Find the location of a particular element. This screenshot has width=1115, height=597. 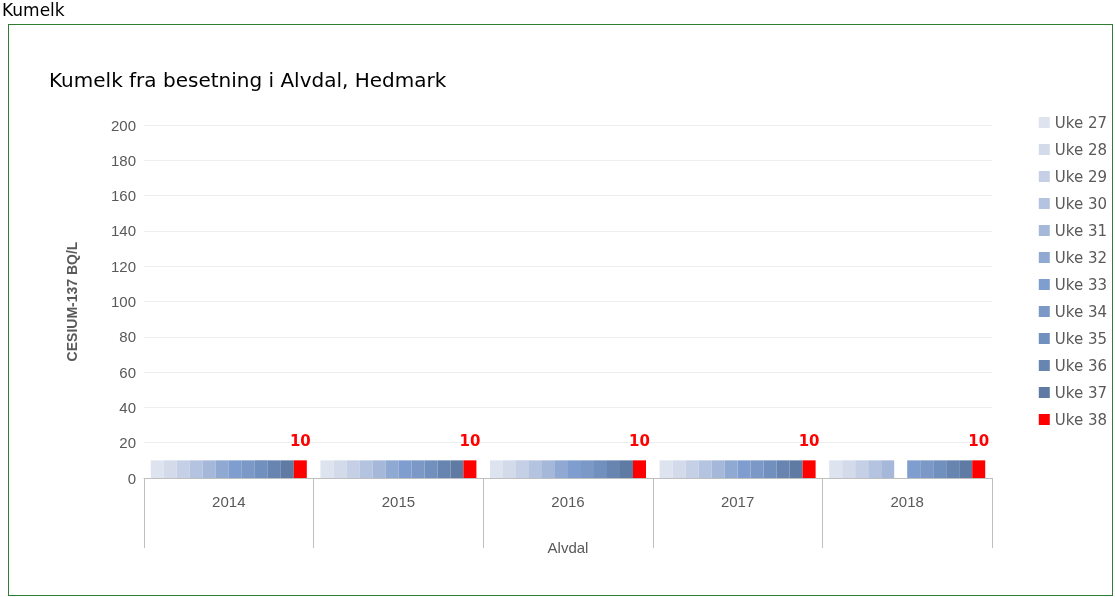

y-tick-label: 180 is located at coordinates (123, 160).